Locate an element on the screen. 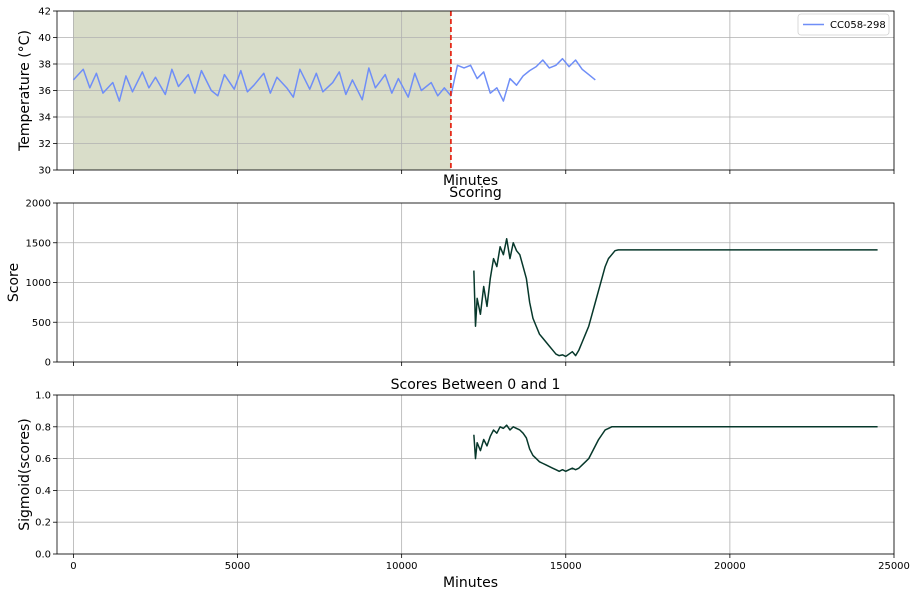 Image resolution: width=917 pixels, height=596 pixels. y-tick-label: 38 is located at coordinates (44, 65).